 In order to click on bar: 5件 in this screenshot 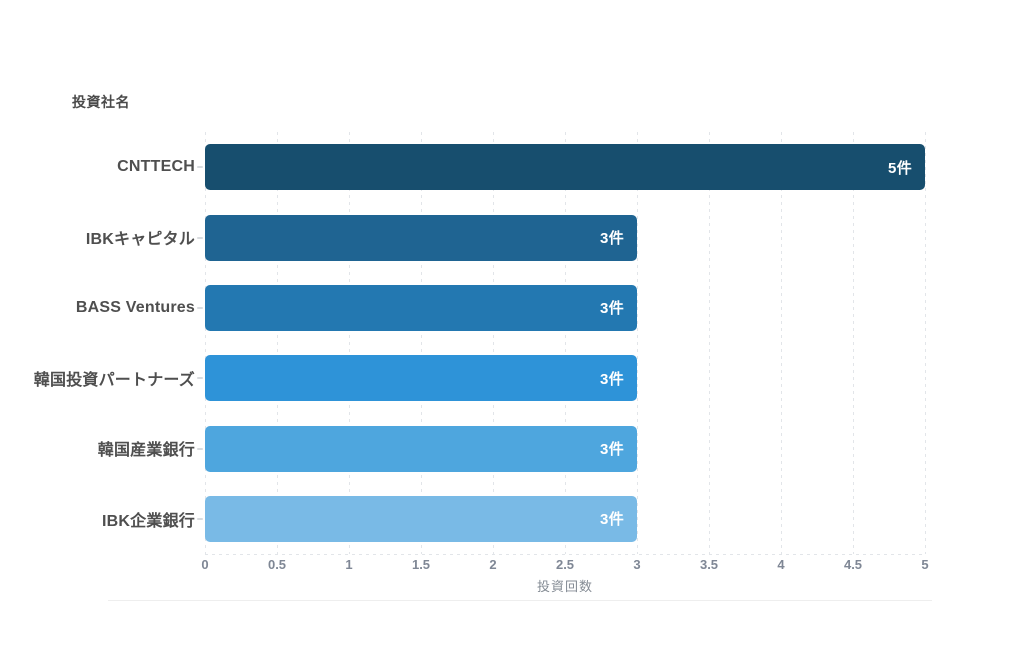, I will do `click(565, 167)`.